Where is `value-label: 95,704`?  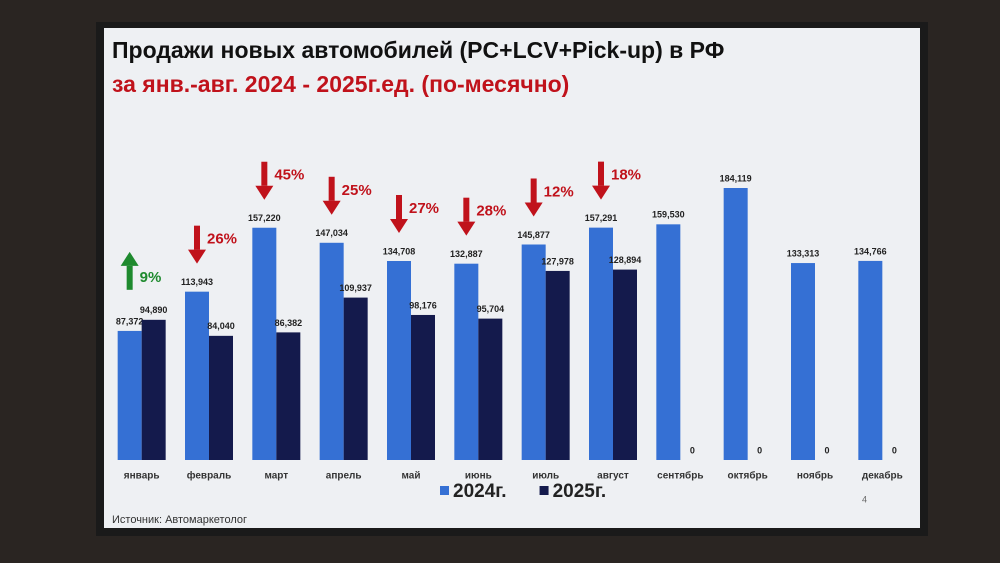 value-label: 95,704 is located at coordinates (491, 309).